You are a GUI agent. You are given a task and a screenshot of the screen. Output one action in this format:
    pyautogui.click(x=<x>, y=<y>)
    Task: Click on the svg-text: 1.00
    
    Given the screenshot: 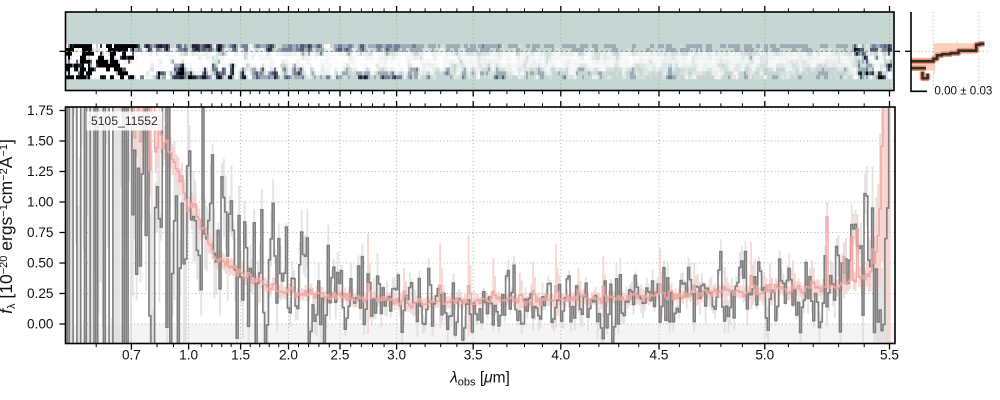 What is the action you would take?
    pyautogui.click(x=40, y=202)
    